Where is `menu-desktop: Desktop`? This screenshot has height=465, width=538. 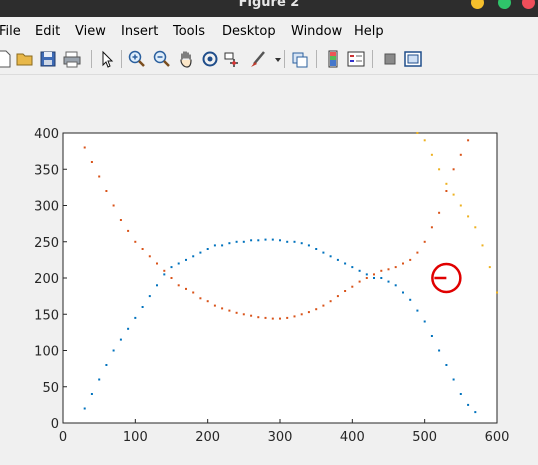 menu-desktop: Desktop is located at coordinates (249, 31).